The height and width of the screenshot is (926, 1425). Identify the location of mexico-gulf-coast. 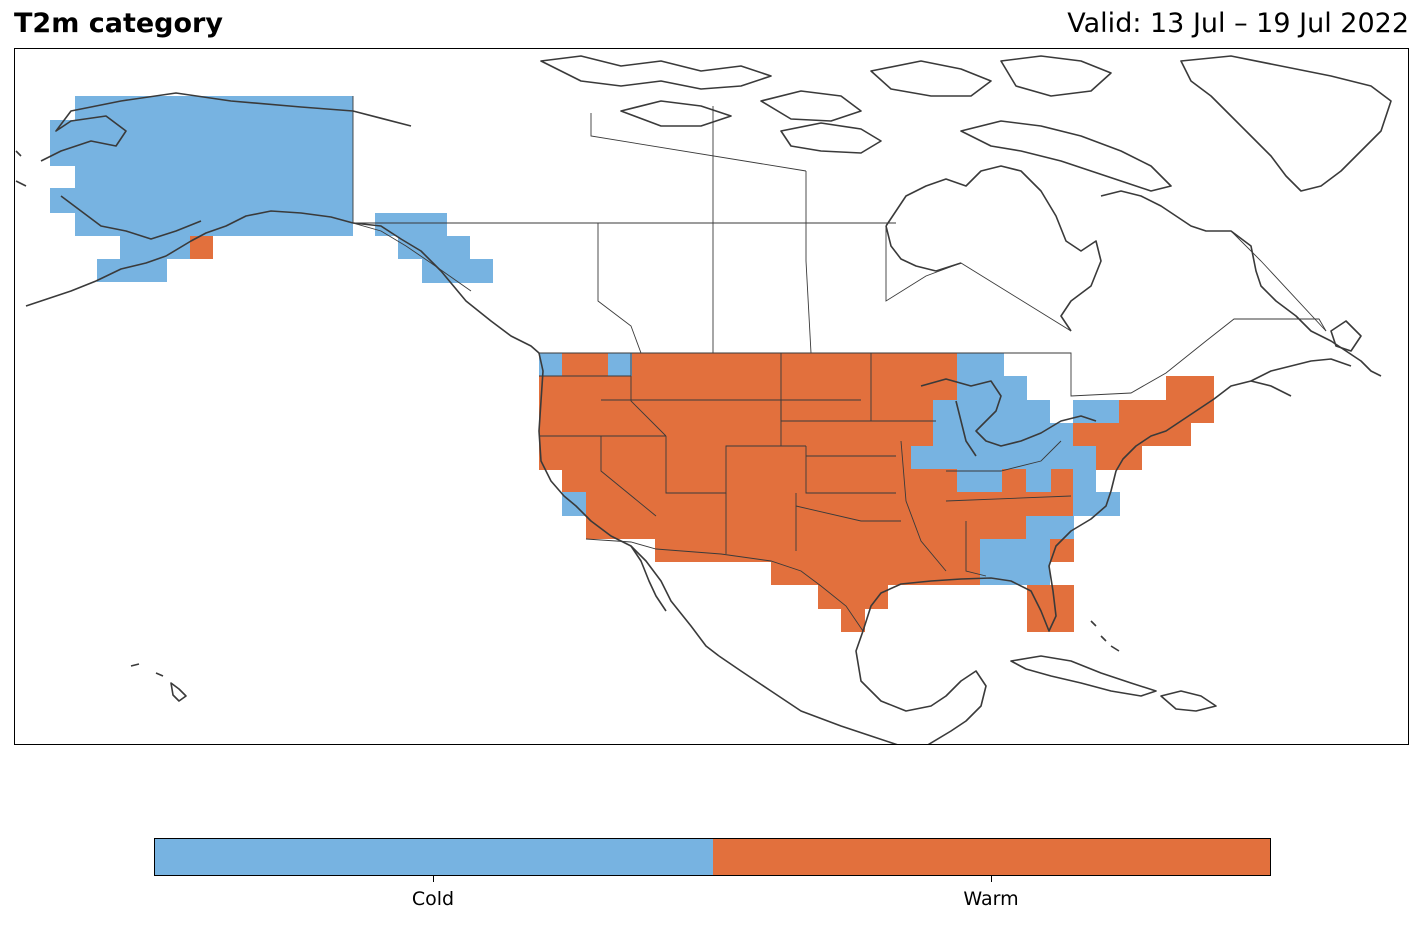
(921, 687).